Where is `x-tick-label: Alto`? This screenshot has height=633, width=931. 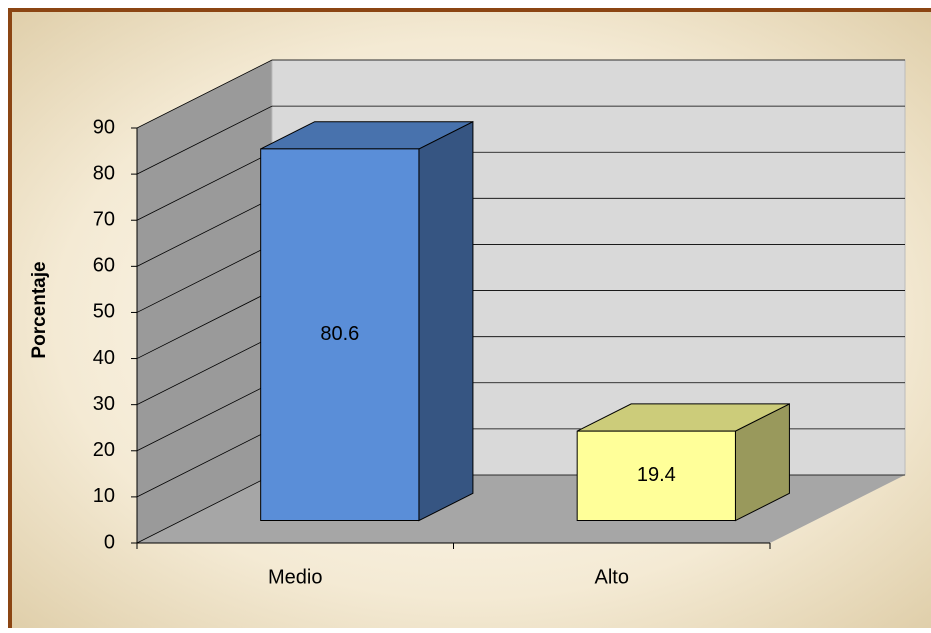
x-tick-label: Alto is located at coordinates (612, 577).